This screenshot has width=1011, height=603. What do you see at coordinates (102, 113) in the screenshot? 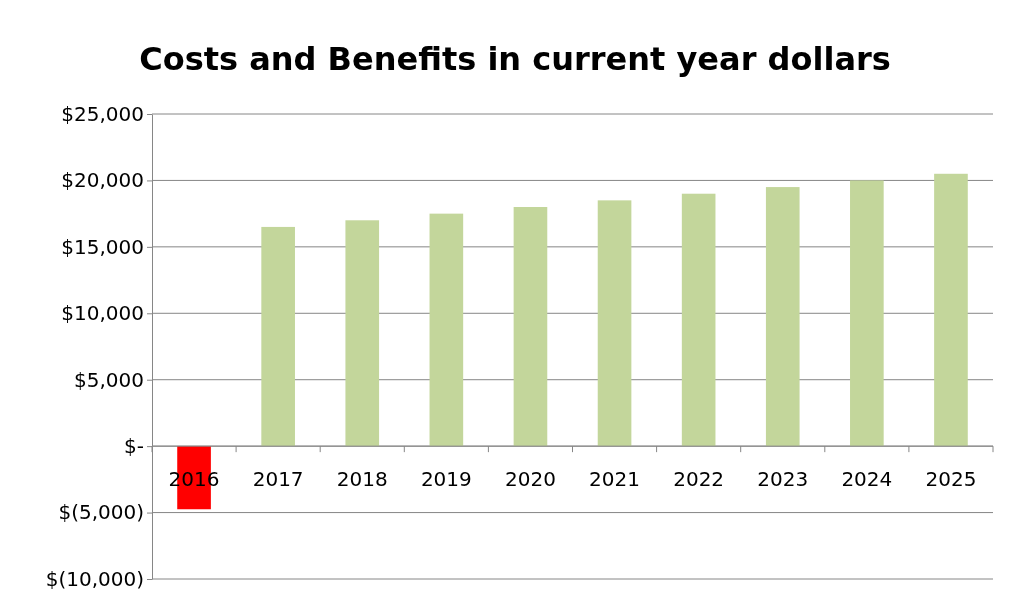
I see `y-tick-label: $25,000` at bounding box center [102, 113].